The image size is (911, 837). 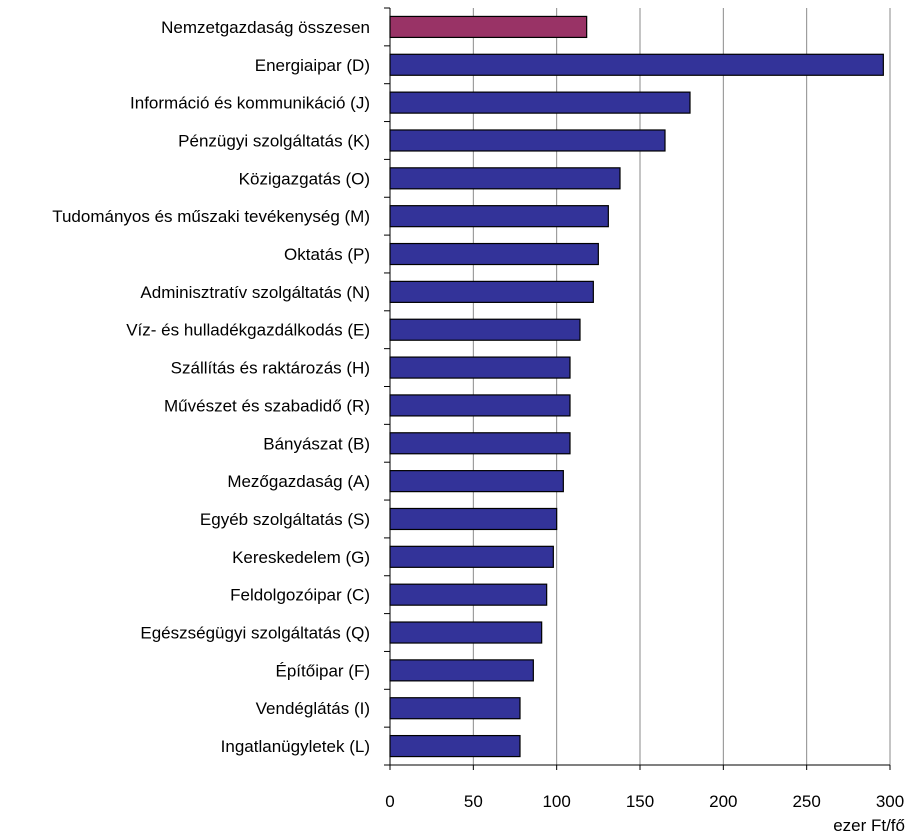 What do you see at coordinates (327, 254) in the screenshot?
I see `category-label: Oktatás (P)` at bounding box center [327, 254].